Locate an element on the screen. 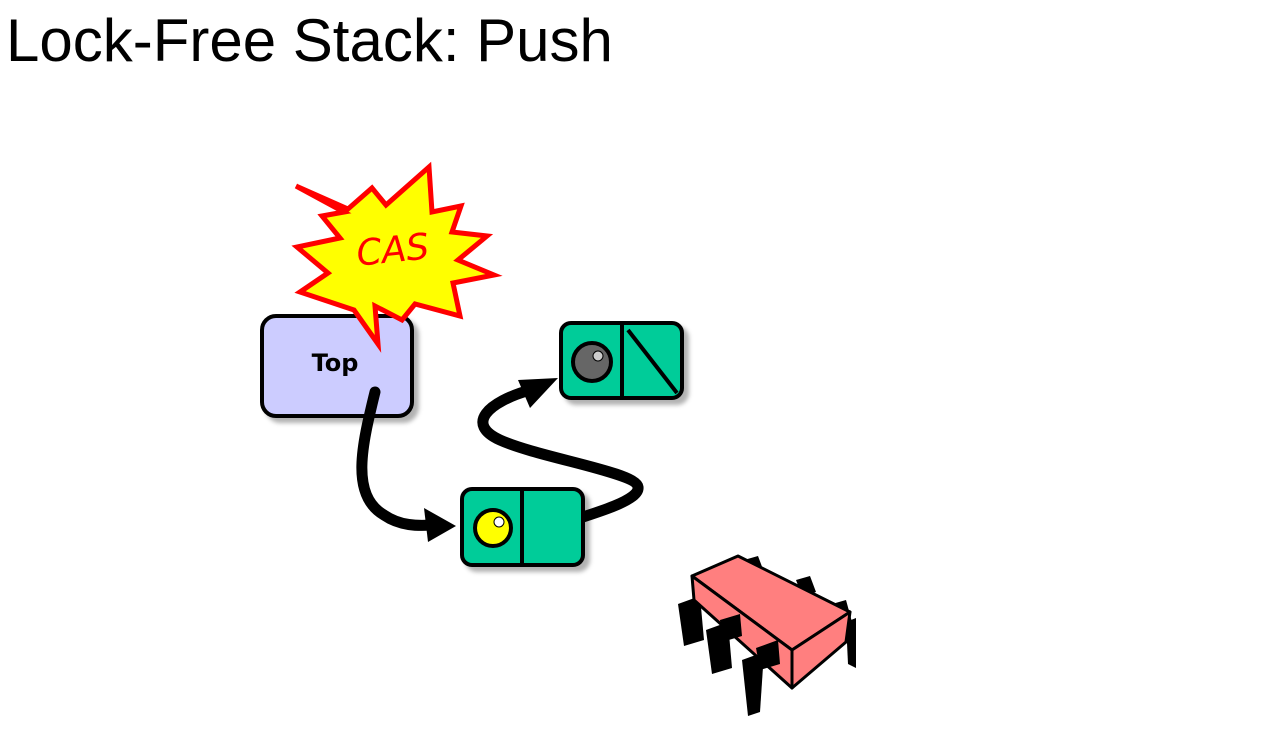 The image size is (1268, 750). old-node-value-ball is located at coordinates (592, 362).